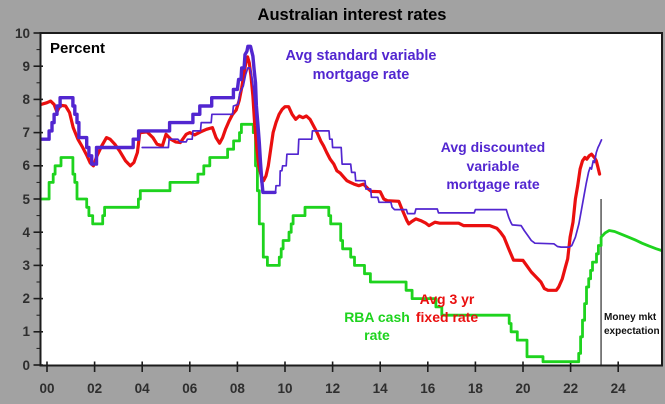 The width and height of the screenshot is (665, 404). Describe the element at coordinates (493, 165) in the screenshot. I see `label-avg-discounted-variable: Avg discounted variable mortgage rate` at that location.